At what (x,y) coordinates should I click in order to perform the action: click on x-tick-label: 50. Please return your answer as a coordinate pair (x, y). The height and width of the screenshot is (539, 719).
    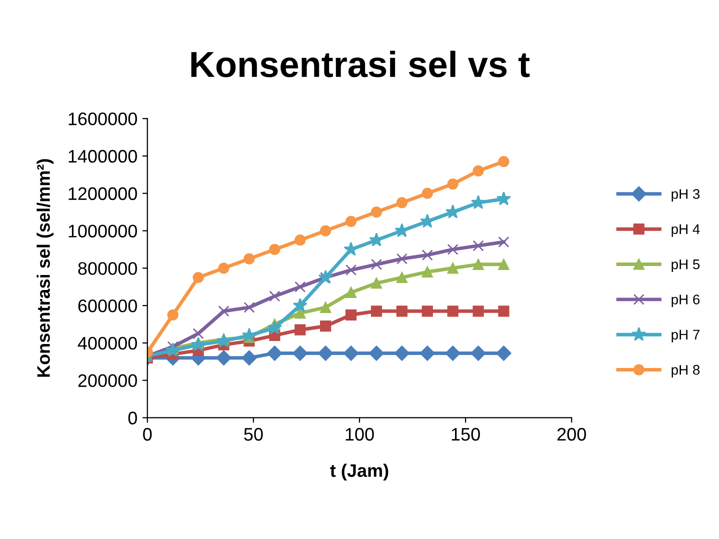
    Looking at the image, I should click on (253, 434).